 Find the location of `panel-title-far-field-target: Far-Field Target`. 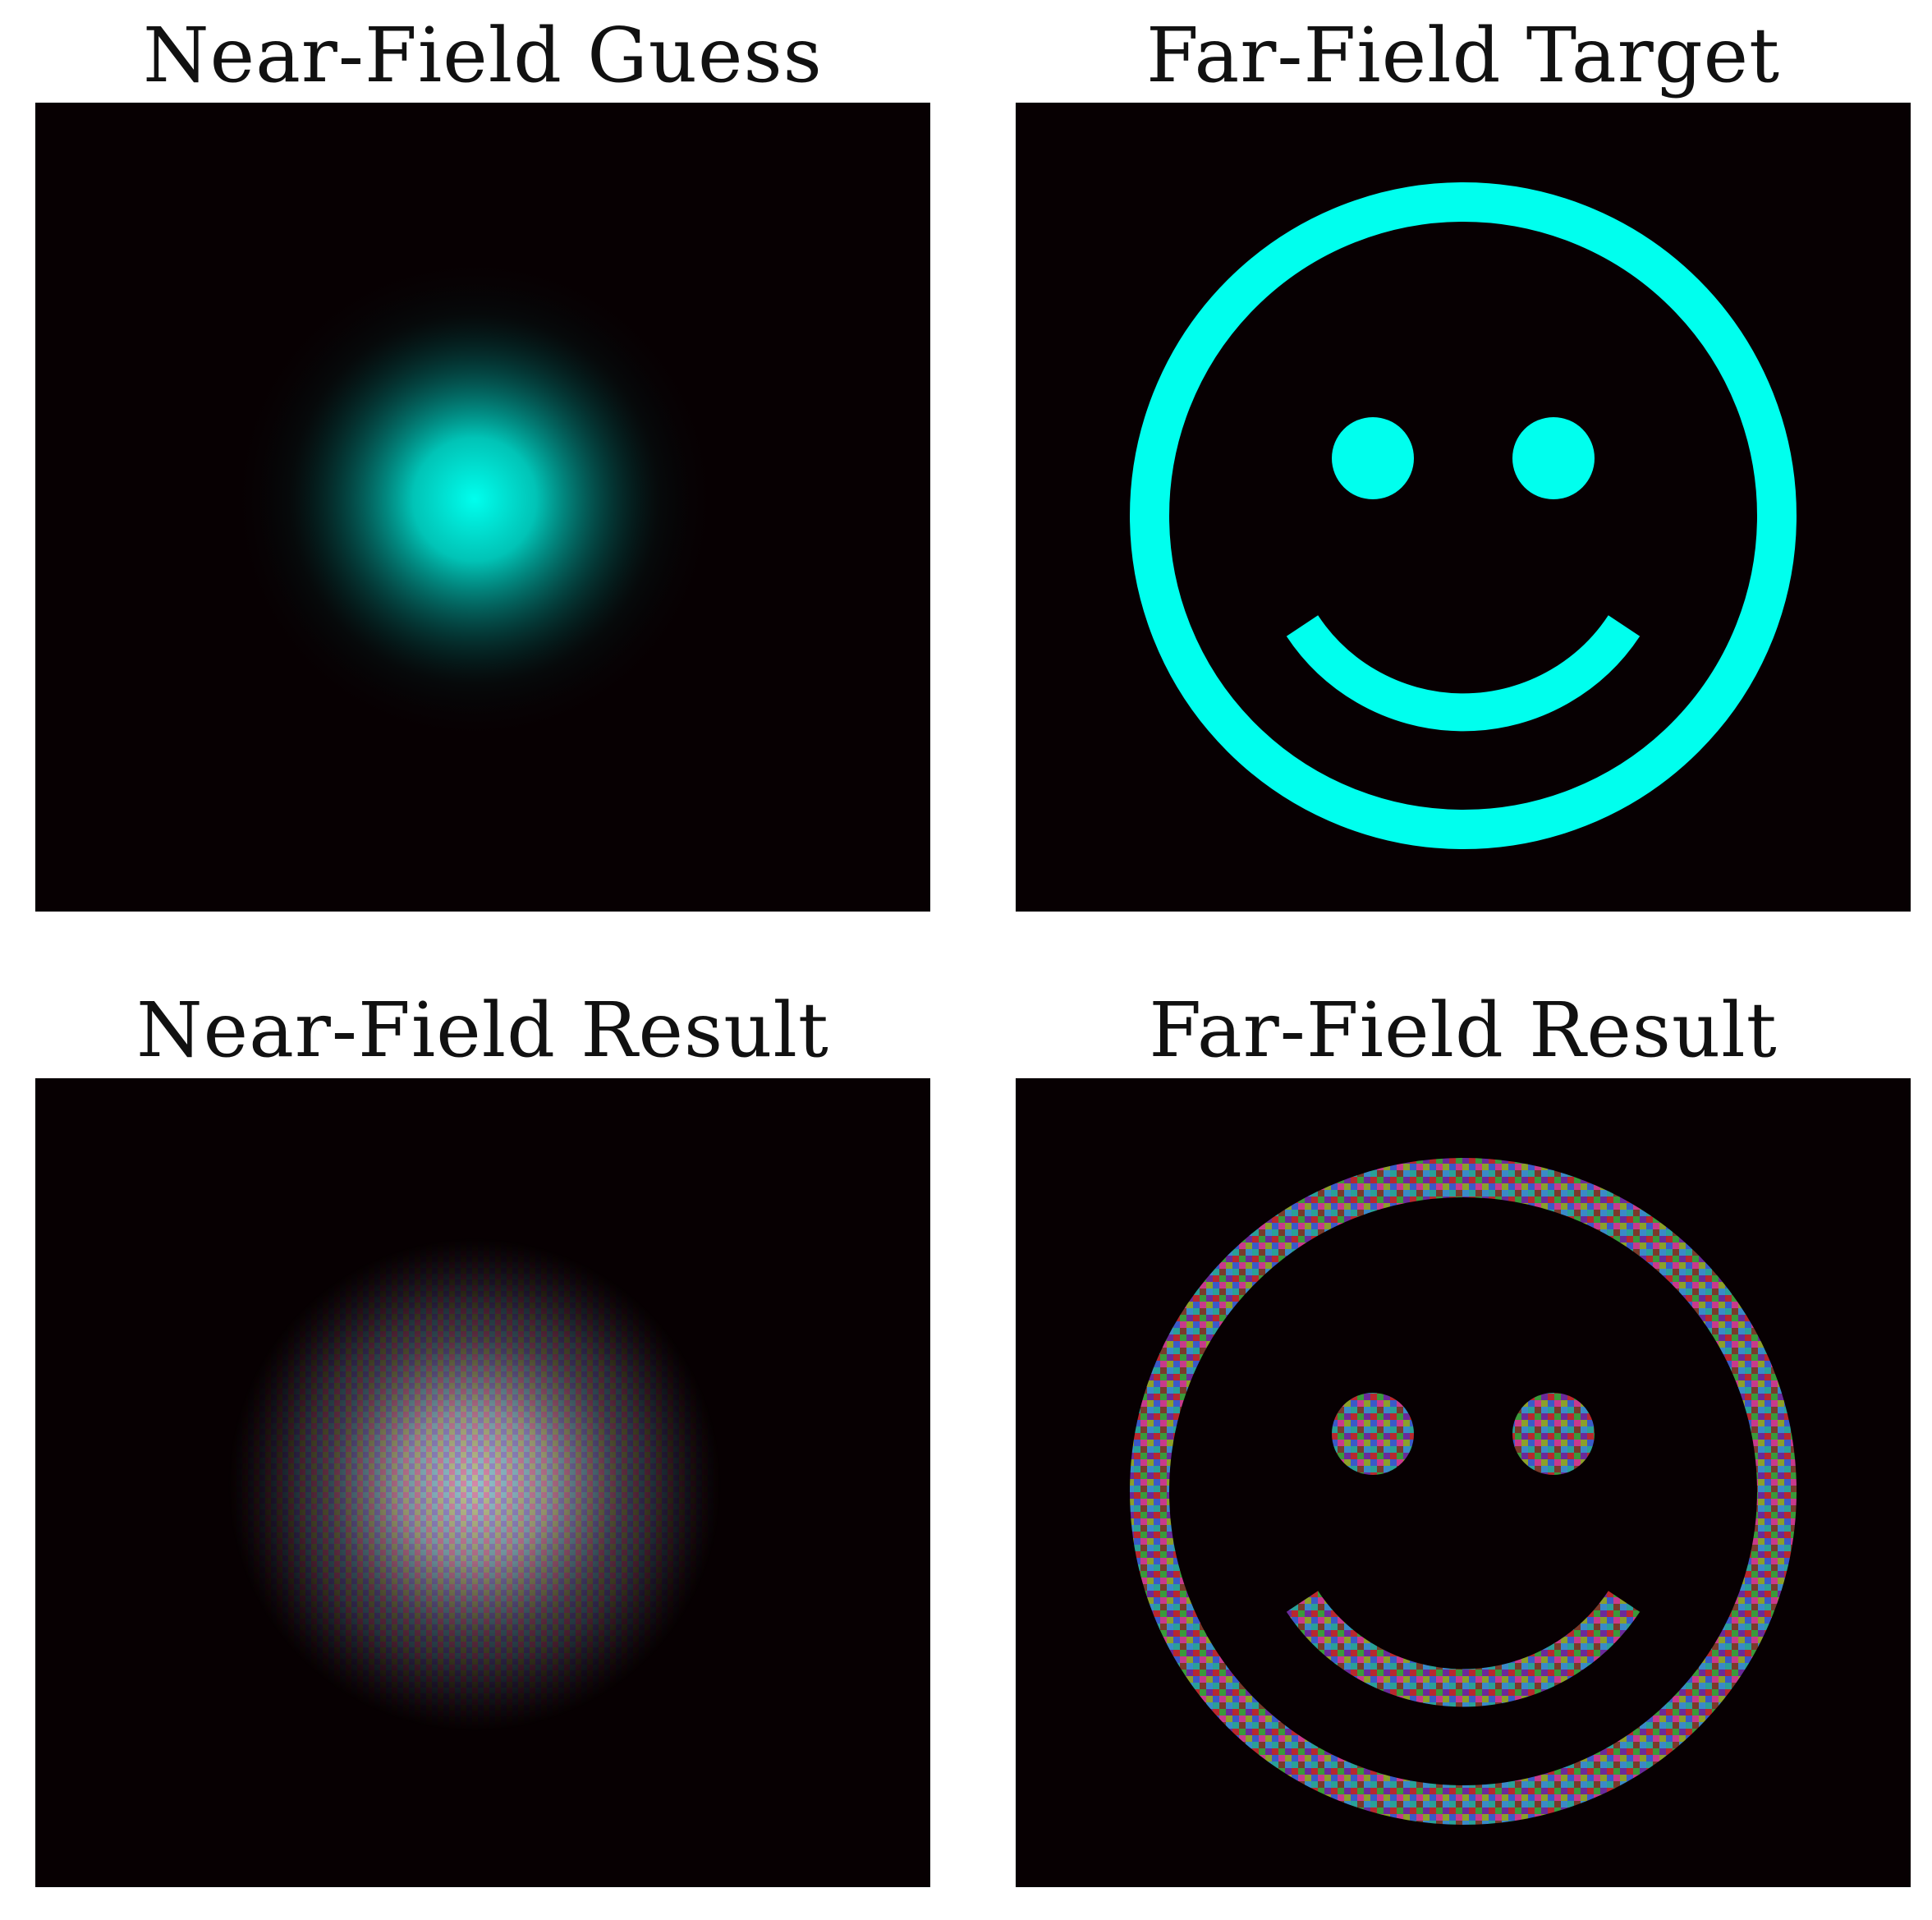

panel-title-far-field-target: Far-Field Target is located at coordinates (1463, 55).